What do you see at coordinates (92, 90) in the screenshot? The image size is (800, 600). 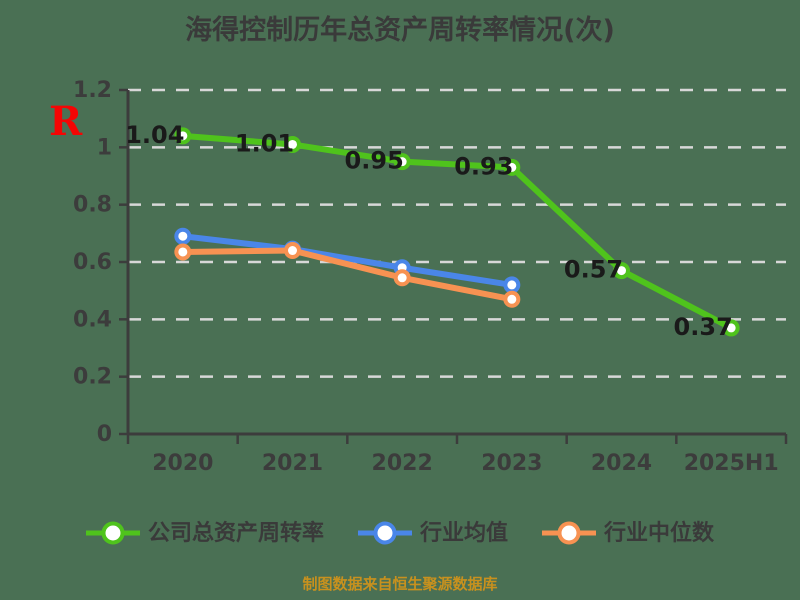 I see `y-tick-label: 1.2` at bounding box center [92, 90].